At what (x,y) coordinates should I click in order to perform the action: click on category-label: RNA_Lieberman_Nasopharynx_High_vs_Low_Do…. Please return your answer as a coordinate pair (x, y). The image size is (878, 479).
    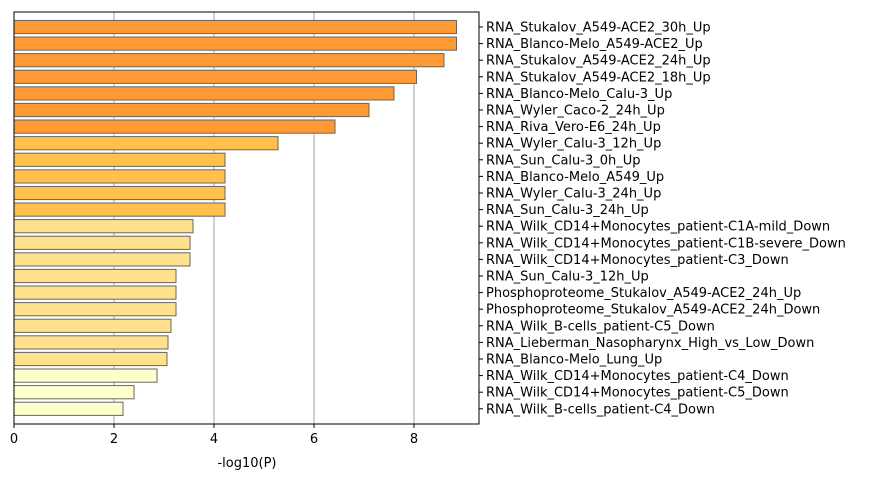
    Looking at the image, I should click on (650, 343).